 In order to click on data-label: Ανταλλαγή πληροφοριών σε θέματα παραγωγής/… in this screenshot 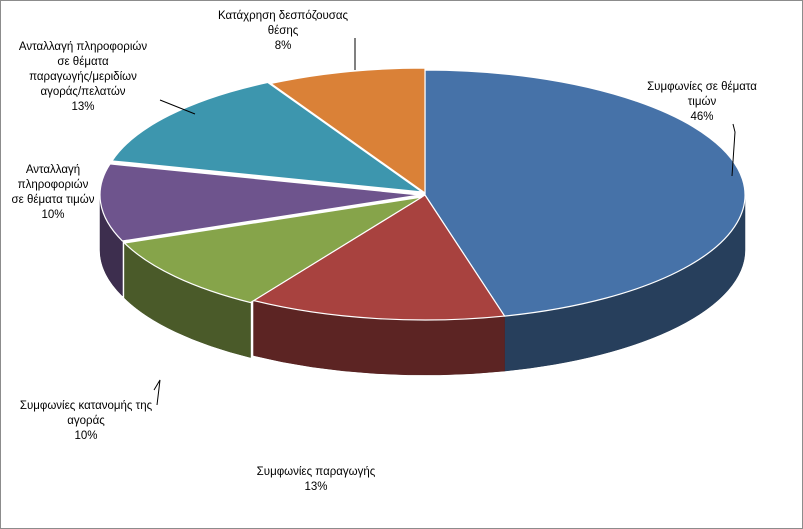, I will do `click(83, 77)`.